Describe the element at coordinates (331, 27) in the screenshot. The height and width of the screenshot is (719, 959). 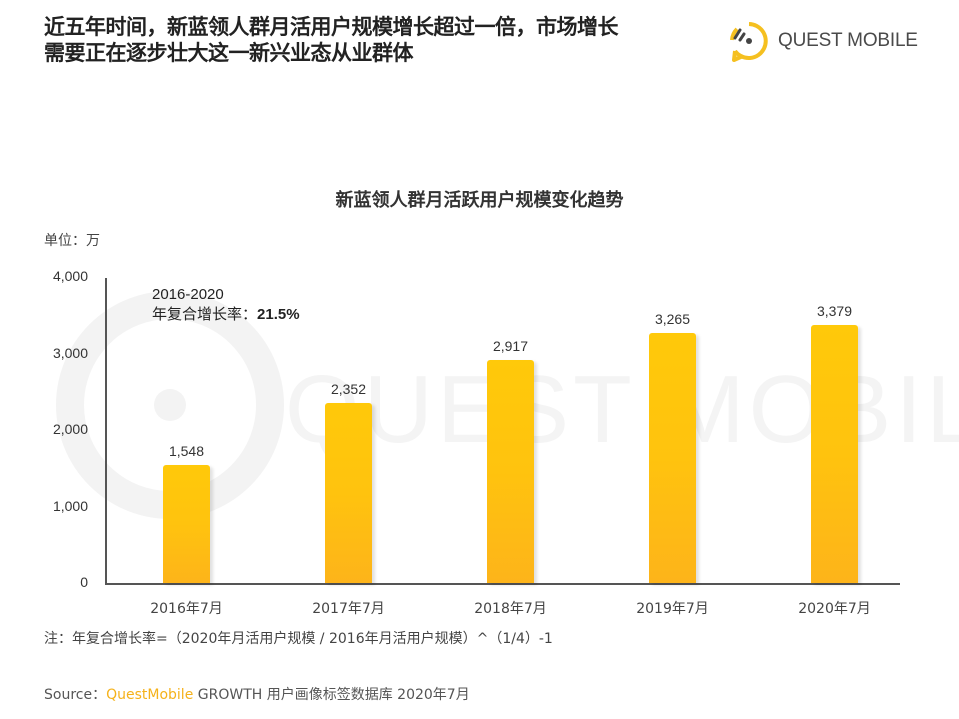
I see `headline-line-1: 近五年时间，新蓝领人群月活用户规模增长超过一倍，市场增长` at that location.